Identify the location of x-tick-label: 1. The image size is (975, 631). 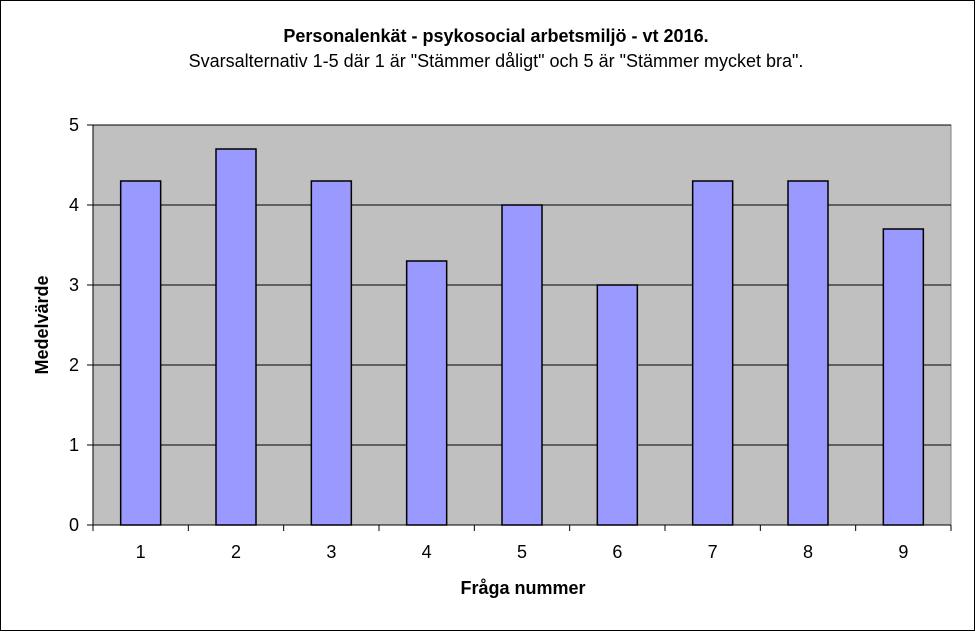
(141, 552).